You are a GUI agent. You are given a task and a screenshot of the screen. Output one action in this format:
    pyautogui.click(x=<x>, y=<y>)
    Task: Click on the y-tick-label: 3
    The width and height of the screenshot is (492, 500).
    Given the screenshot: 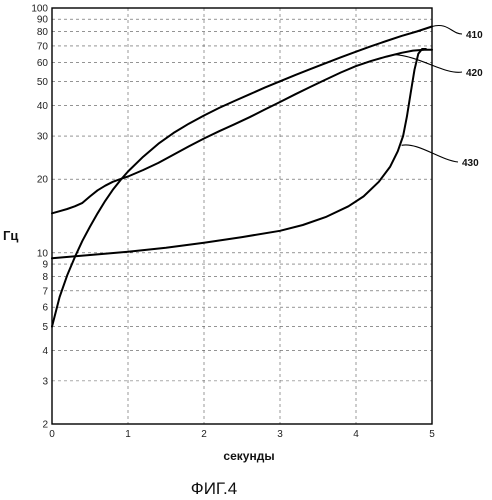 What is the action you would take?
    pyautogui.click(x=45, y=381)
    